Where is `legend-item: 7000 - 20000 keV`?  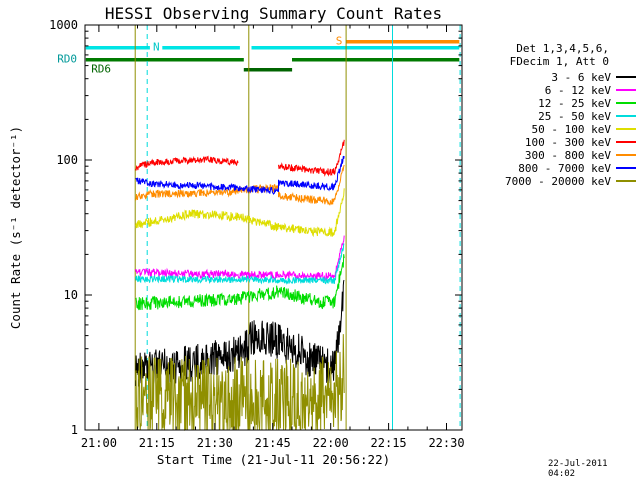
legend-item: 7000 - 20000 keV is located at coordinates (560, 181).